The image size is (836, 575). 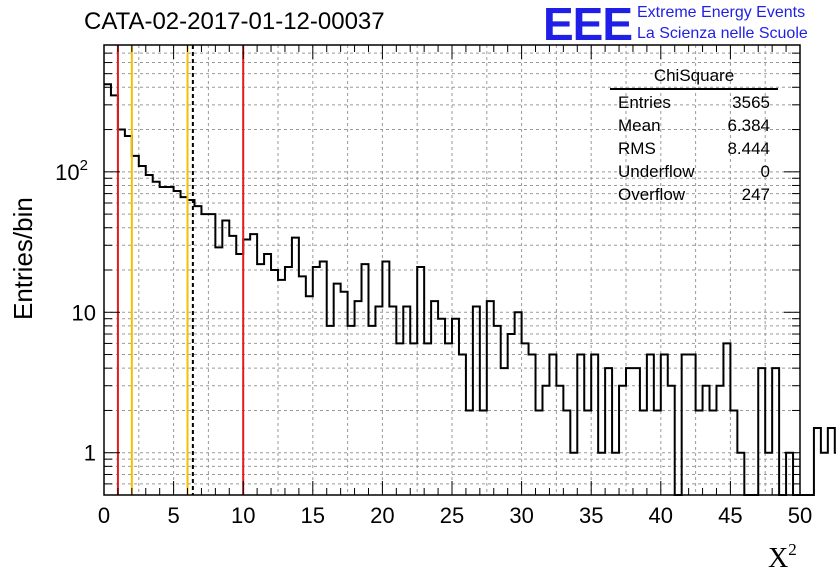 What do you see at coordinates (694, 196) in the screenshot?
I see `stats-row-overflow: Overflow 247` at bounding box center [694, 196].